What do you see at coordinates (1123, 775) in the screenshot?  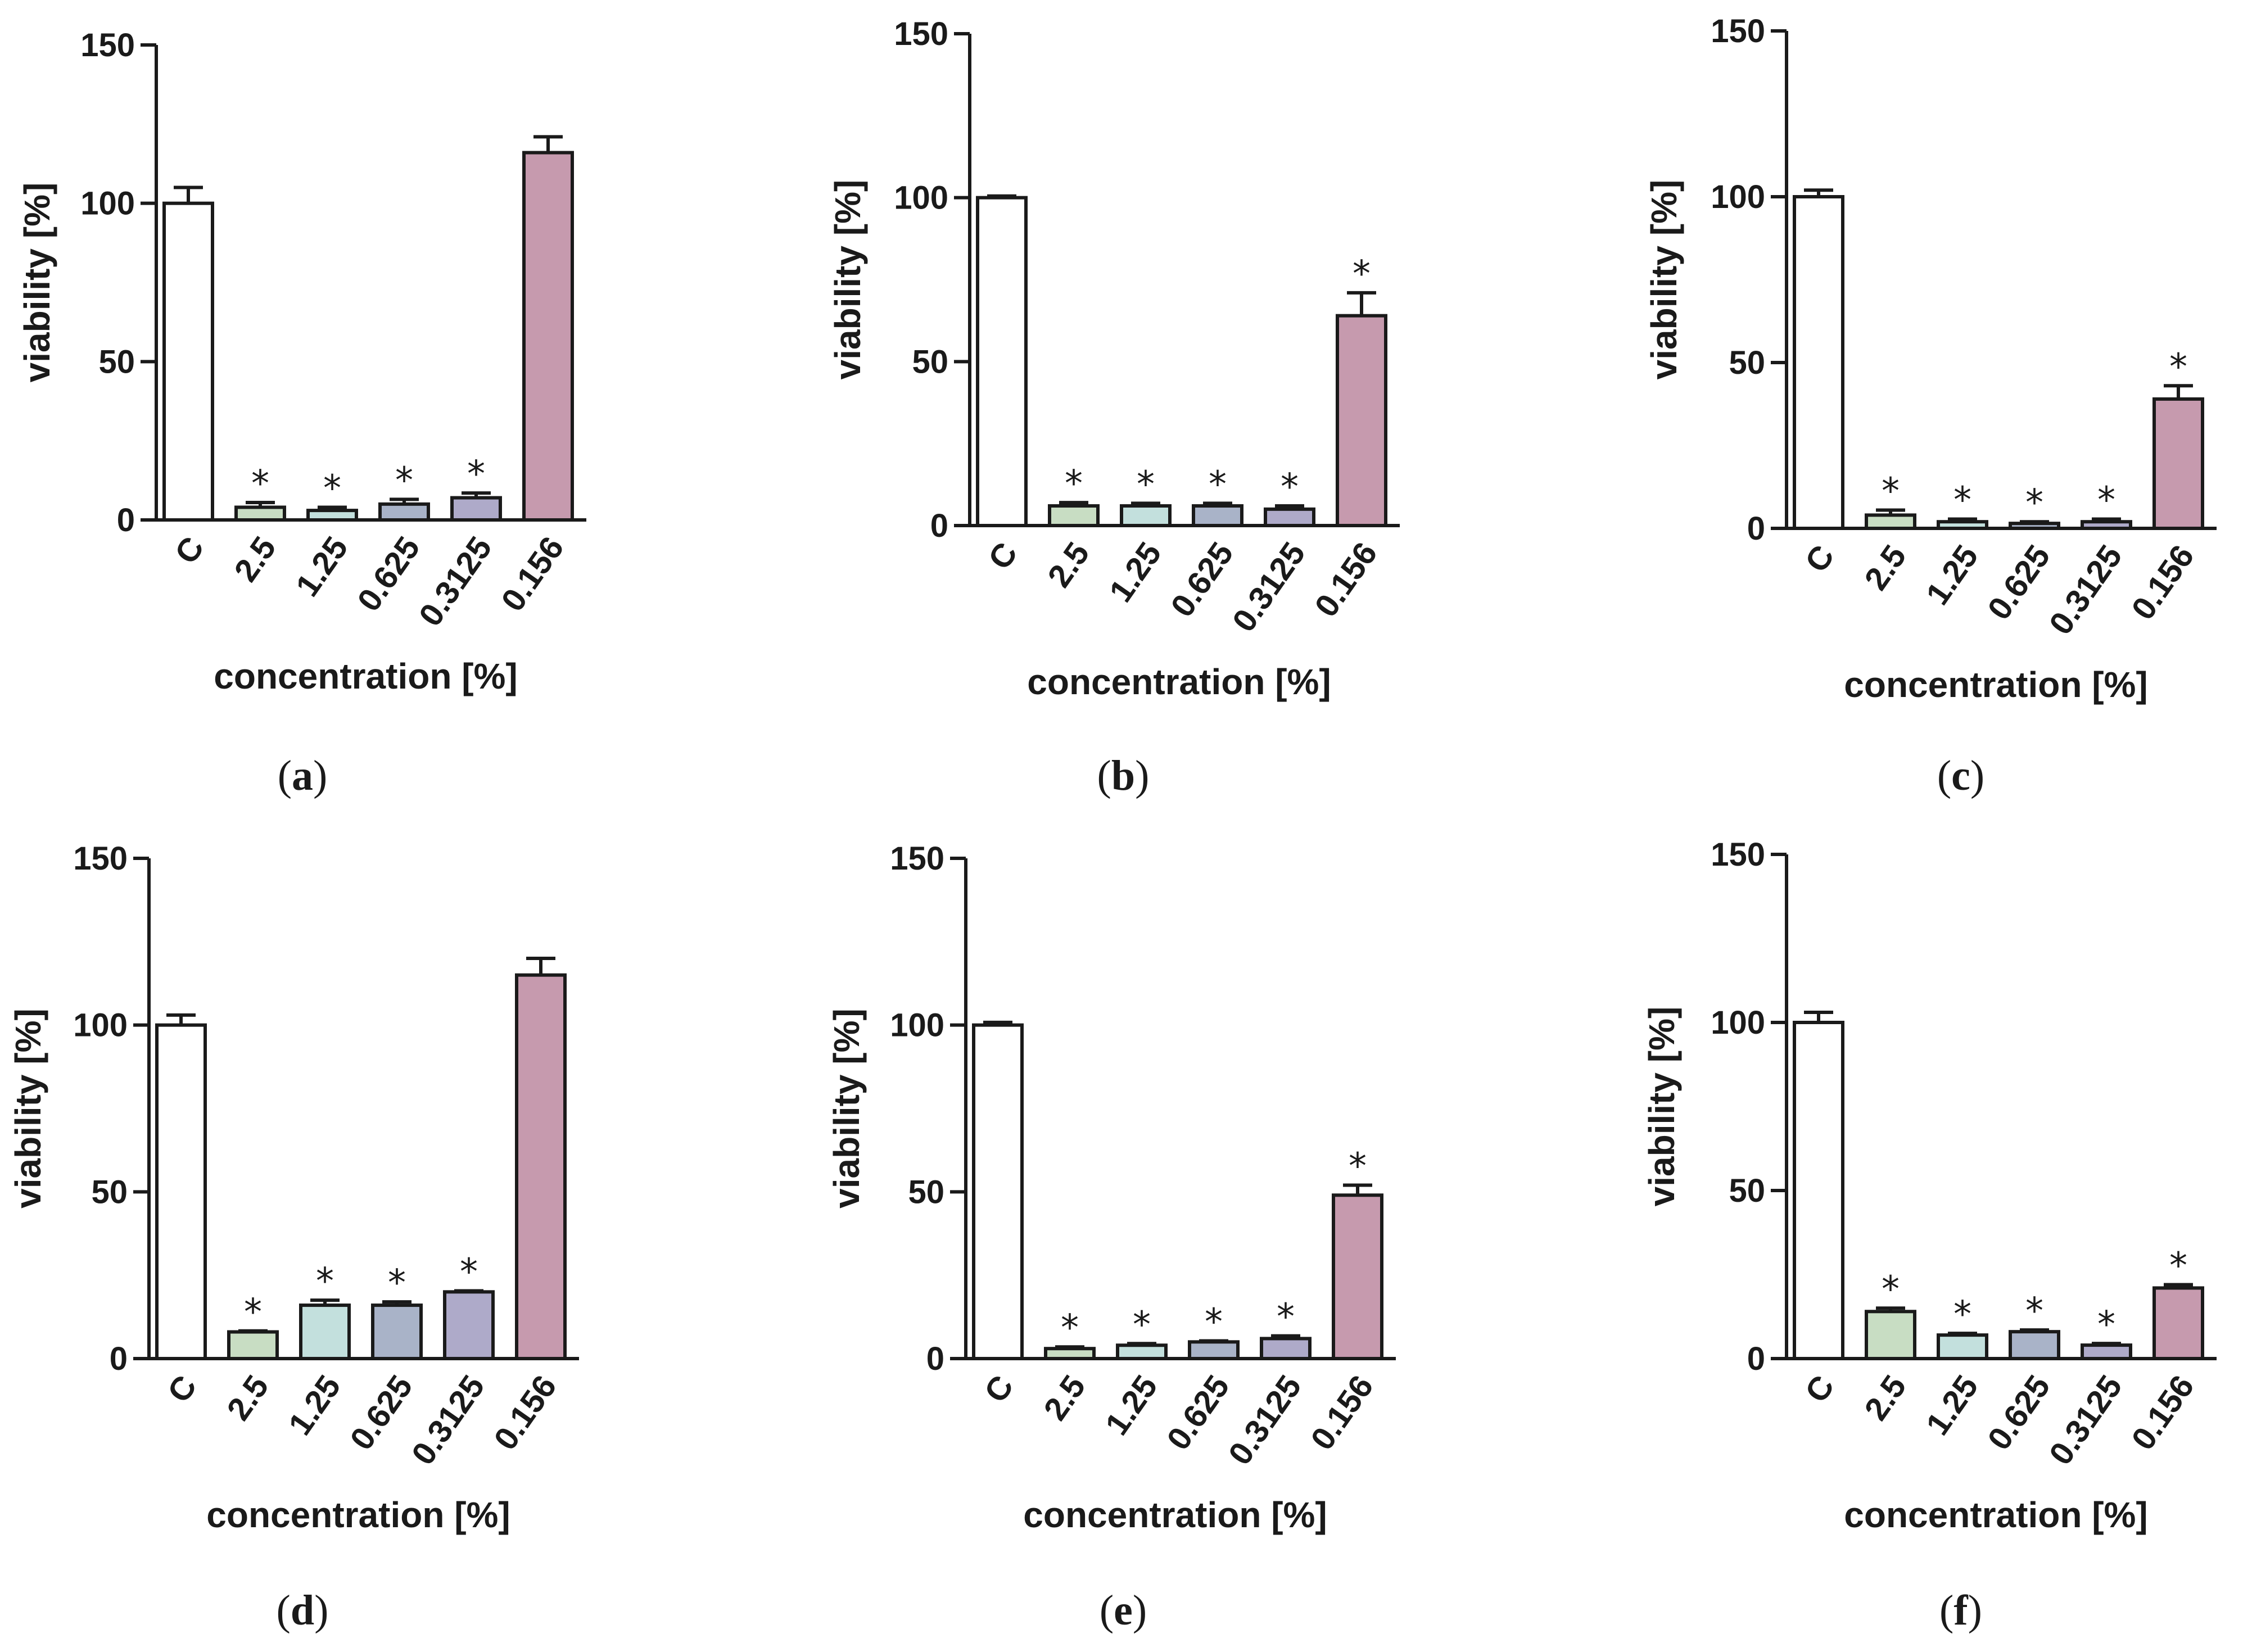 I see `panel-label: (b)` at bounding box center [1123, 775].